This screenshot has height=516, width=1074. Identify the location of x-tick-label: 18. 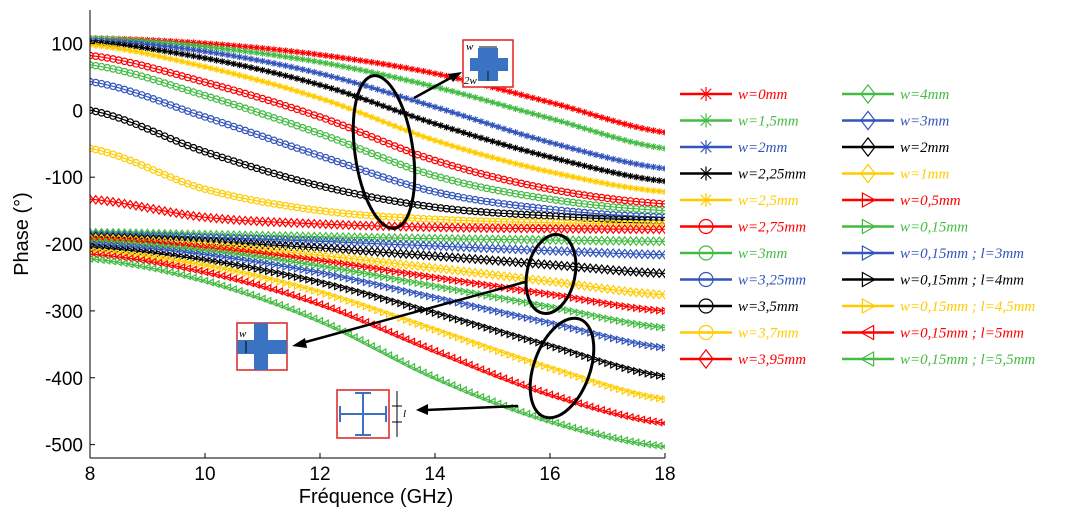
(664, 474).